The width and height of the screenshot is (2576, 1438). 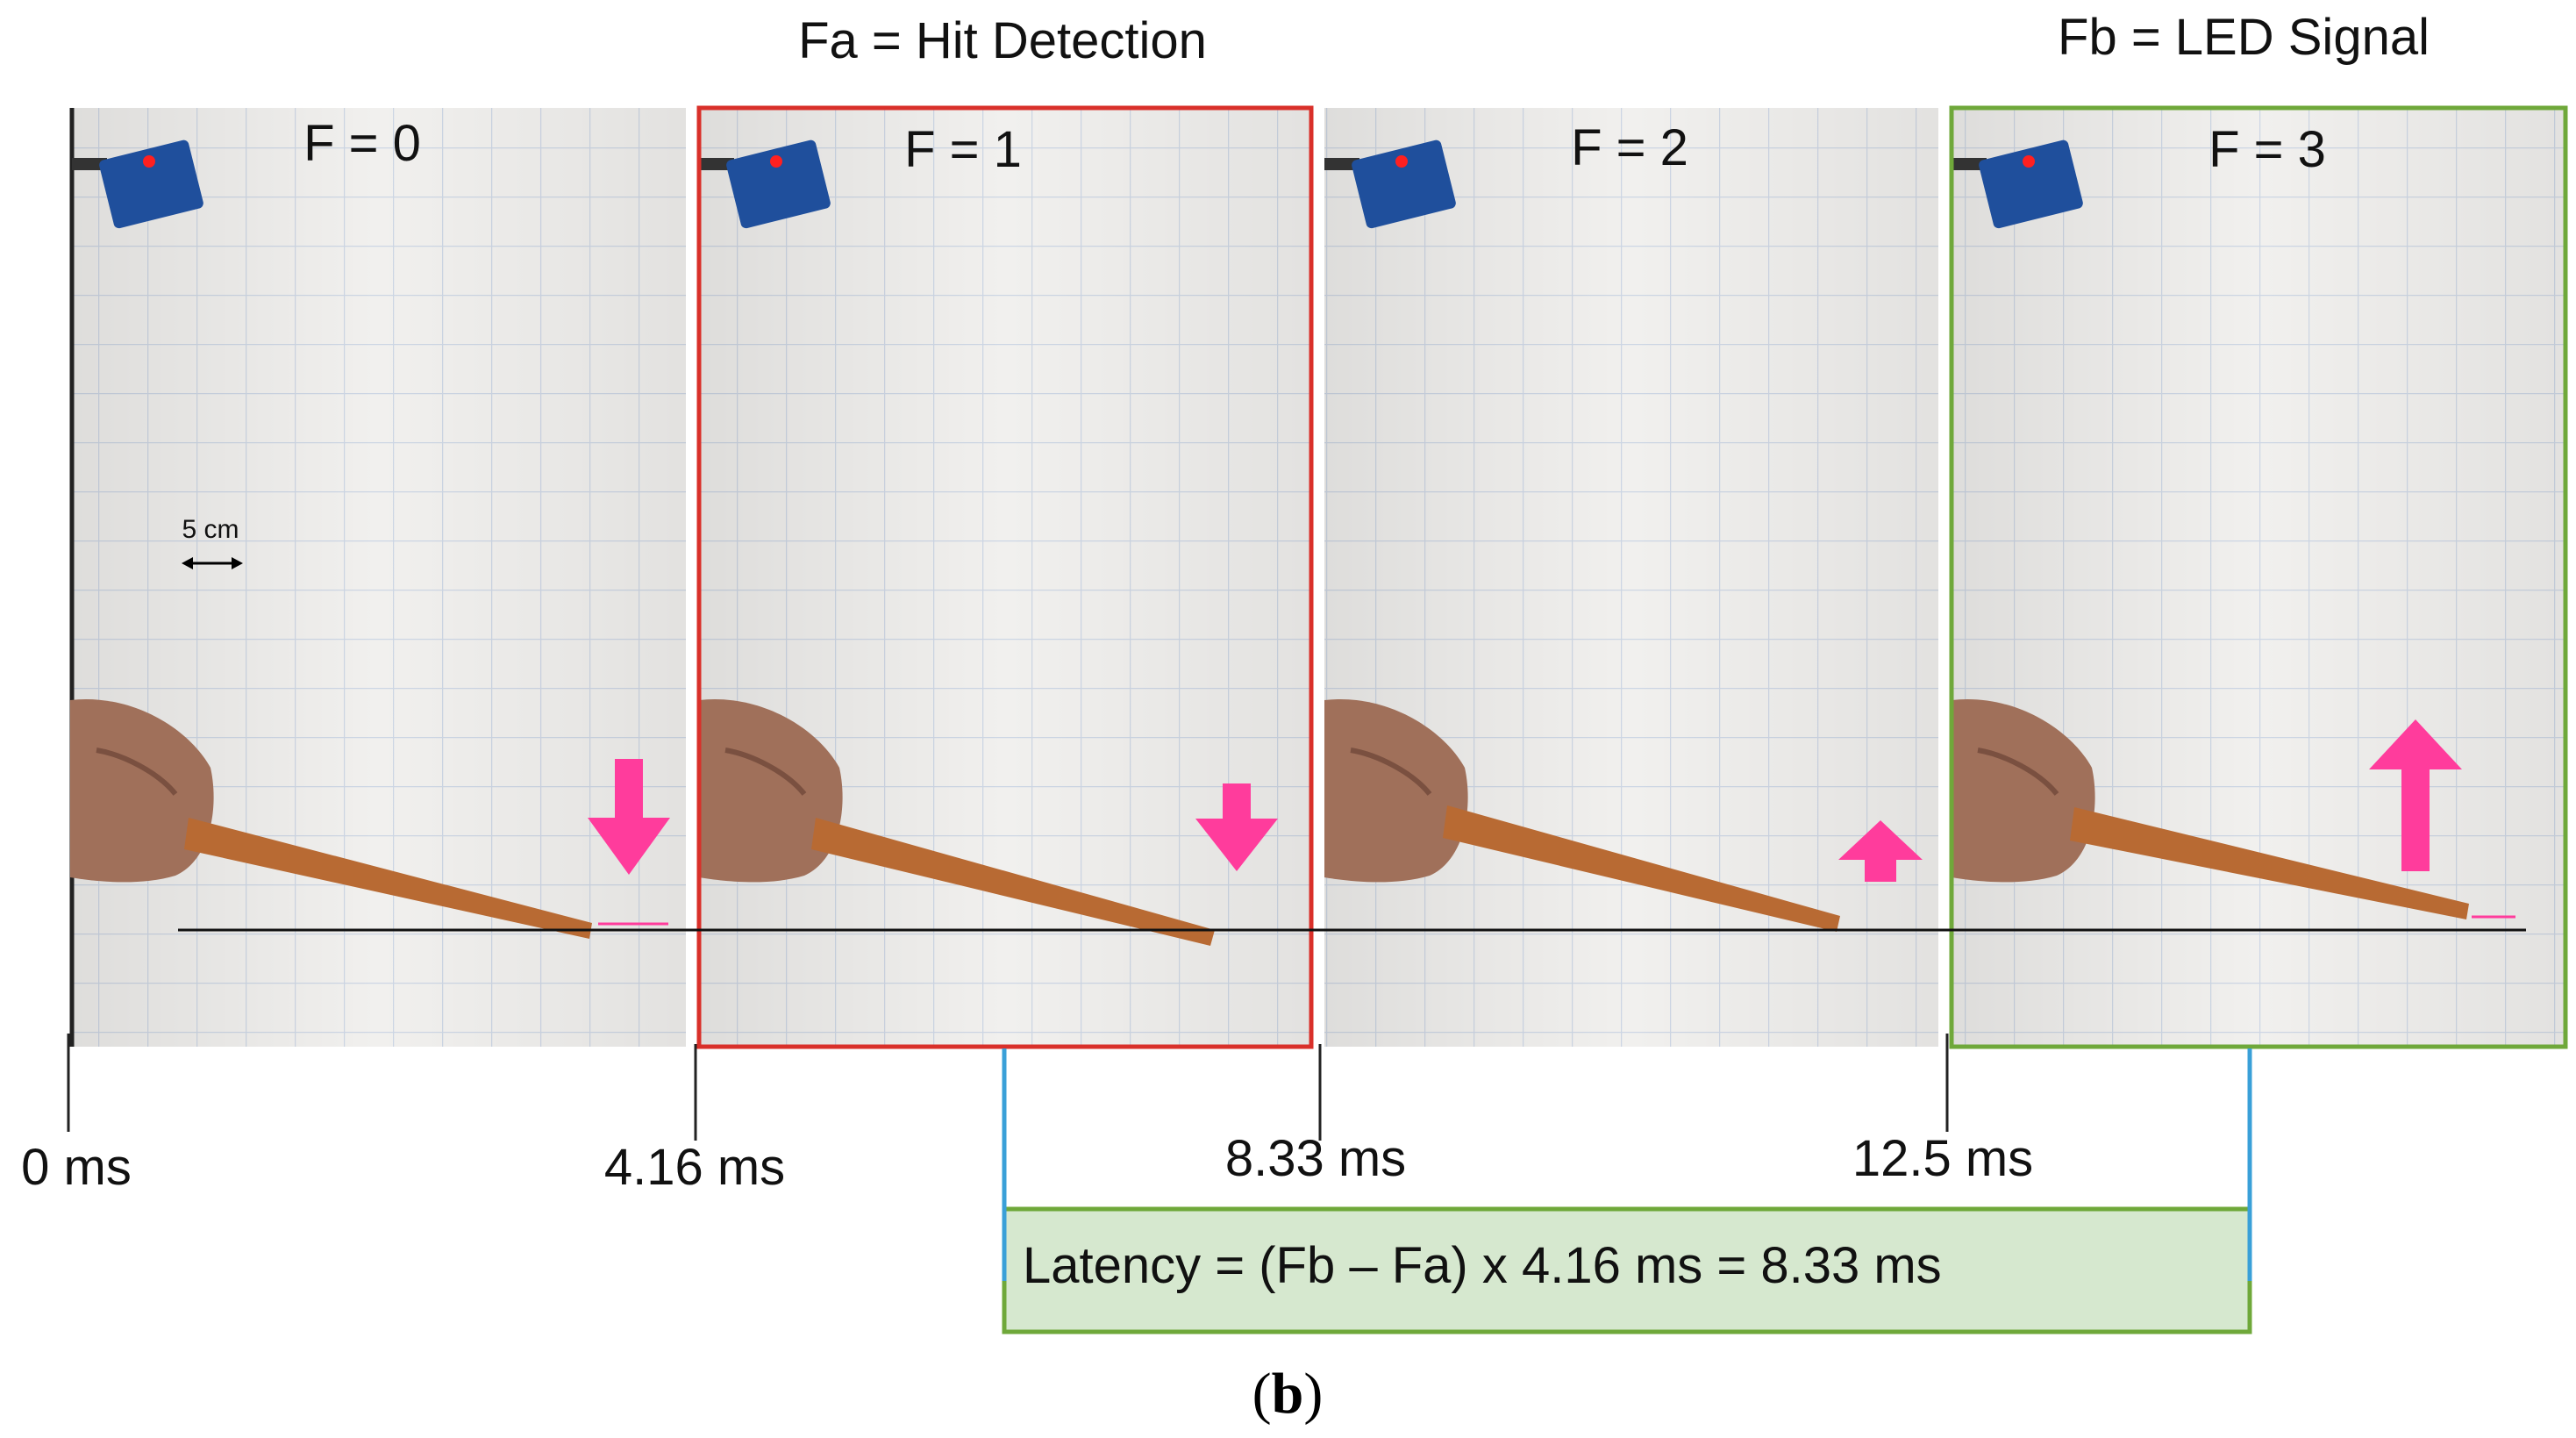 I want to click on frame-label-3: F = 3, so click(x=2268, y=149).